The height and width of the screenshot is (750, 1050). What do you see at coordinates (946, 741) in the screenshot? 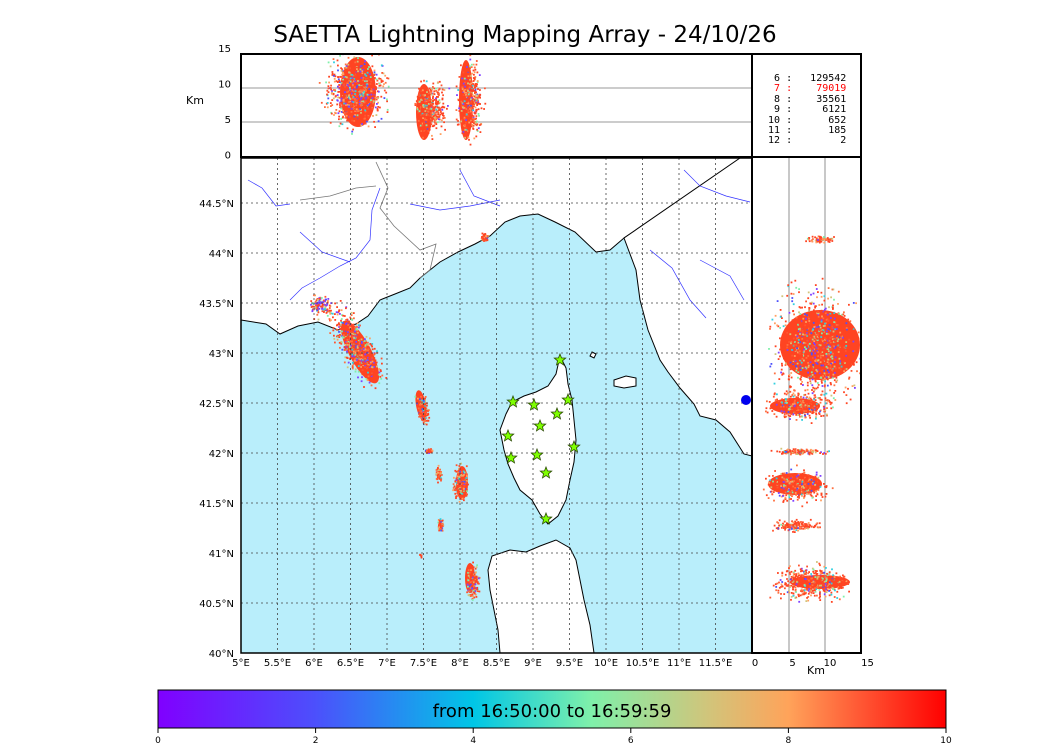
I see `colorbar-tick-label: 10` at bounding box center [946, 741].